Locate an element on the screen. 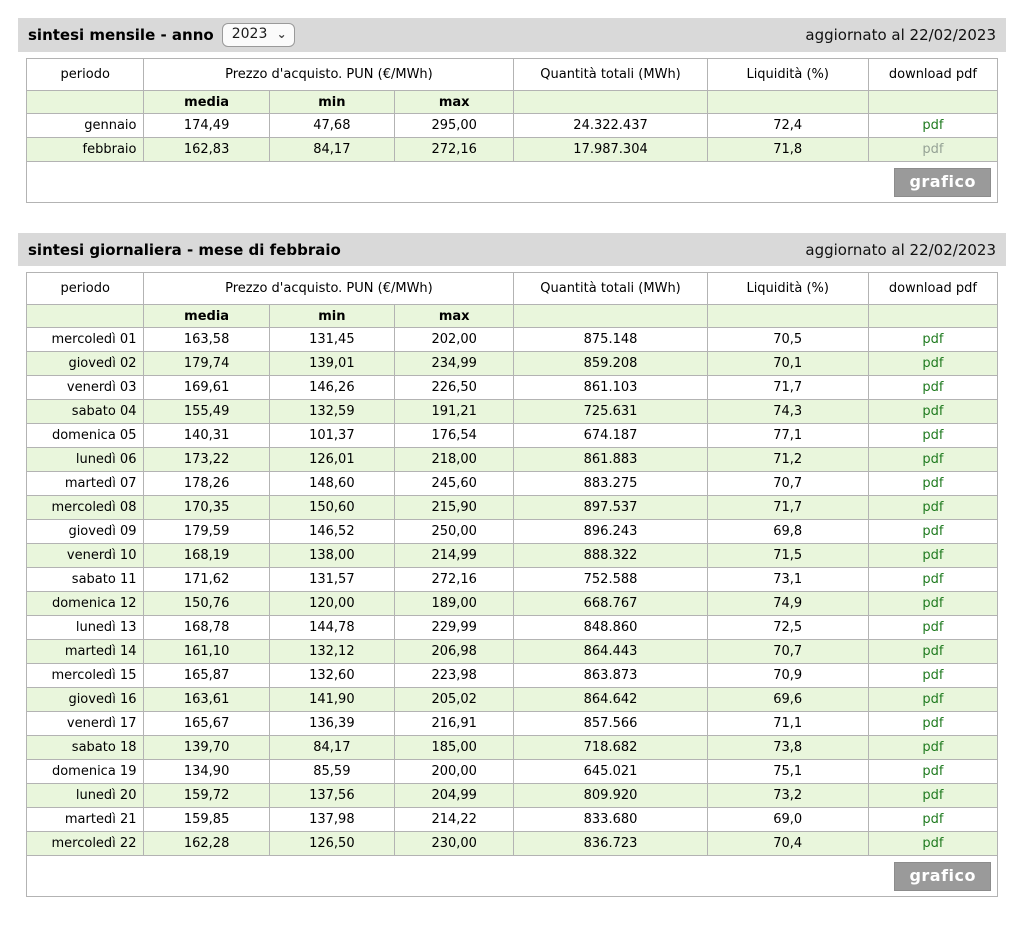  media-cell: 173,22 is located at coordinates (206, 459).